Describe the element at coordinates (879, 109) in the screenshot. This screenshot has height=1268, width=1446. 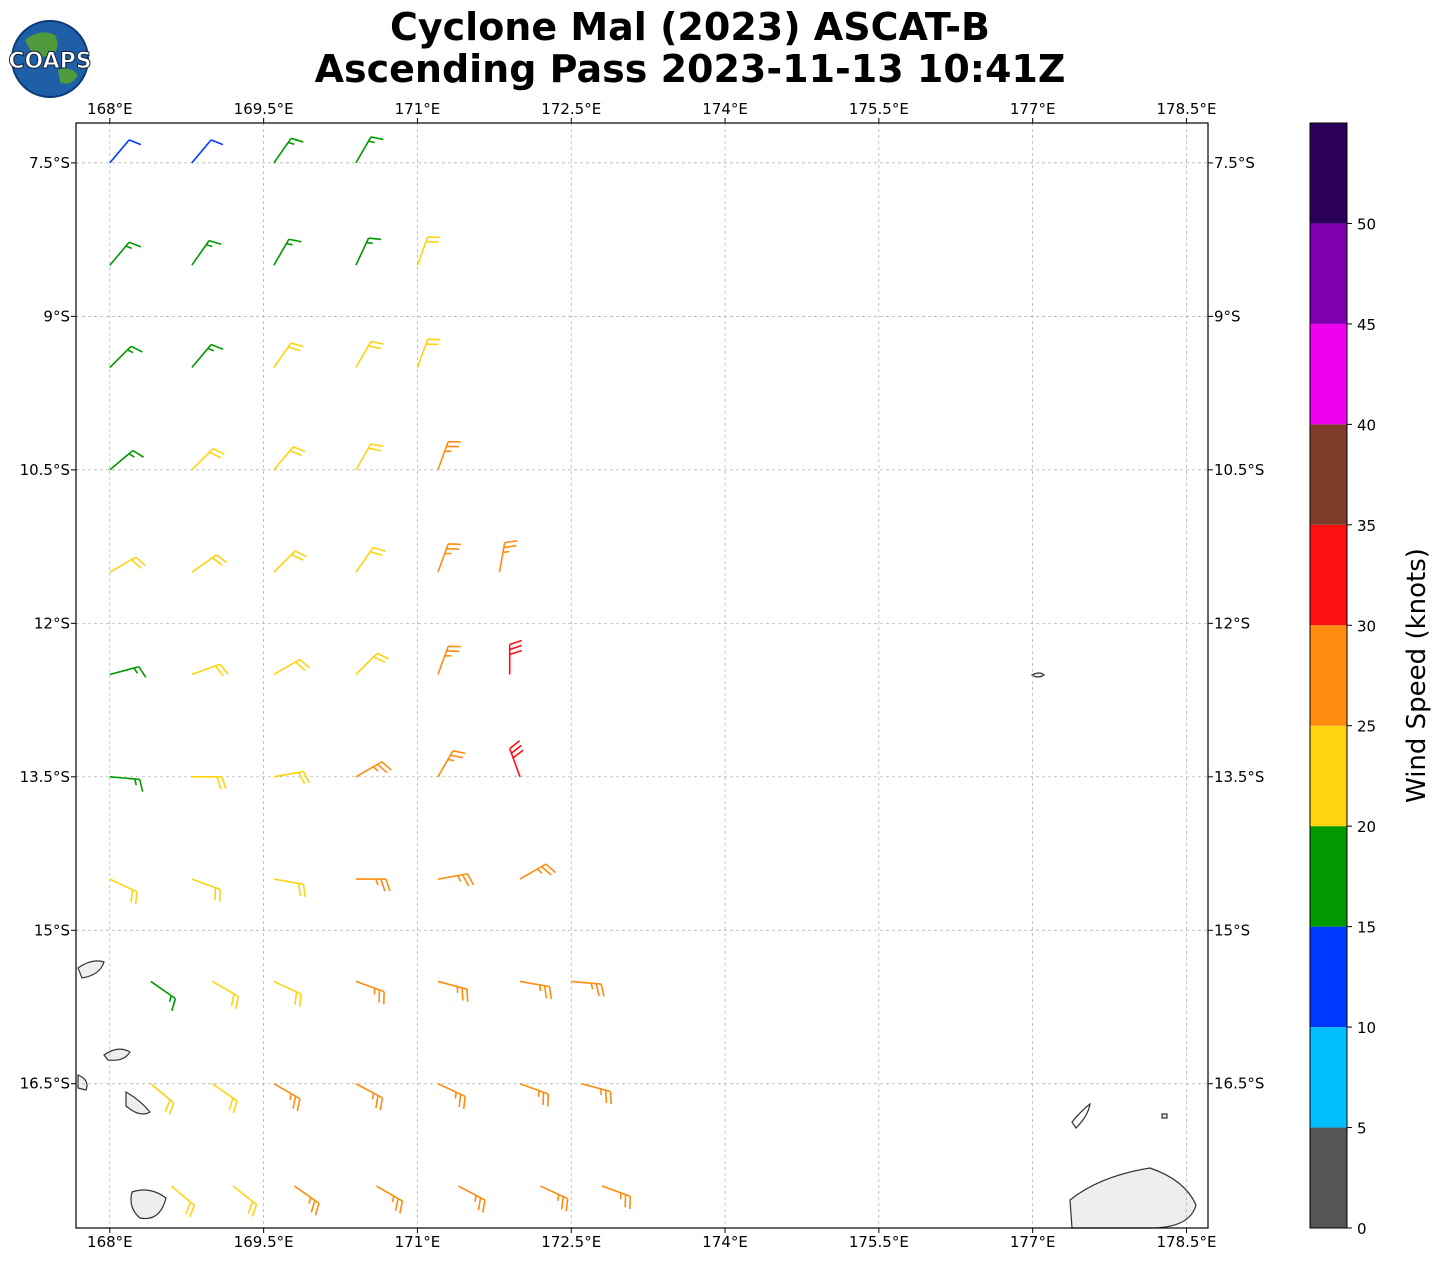
I see `x-tick-label: 175.5°E` at that location.